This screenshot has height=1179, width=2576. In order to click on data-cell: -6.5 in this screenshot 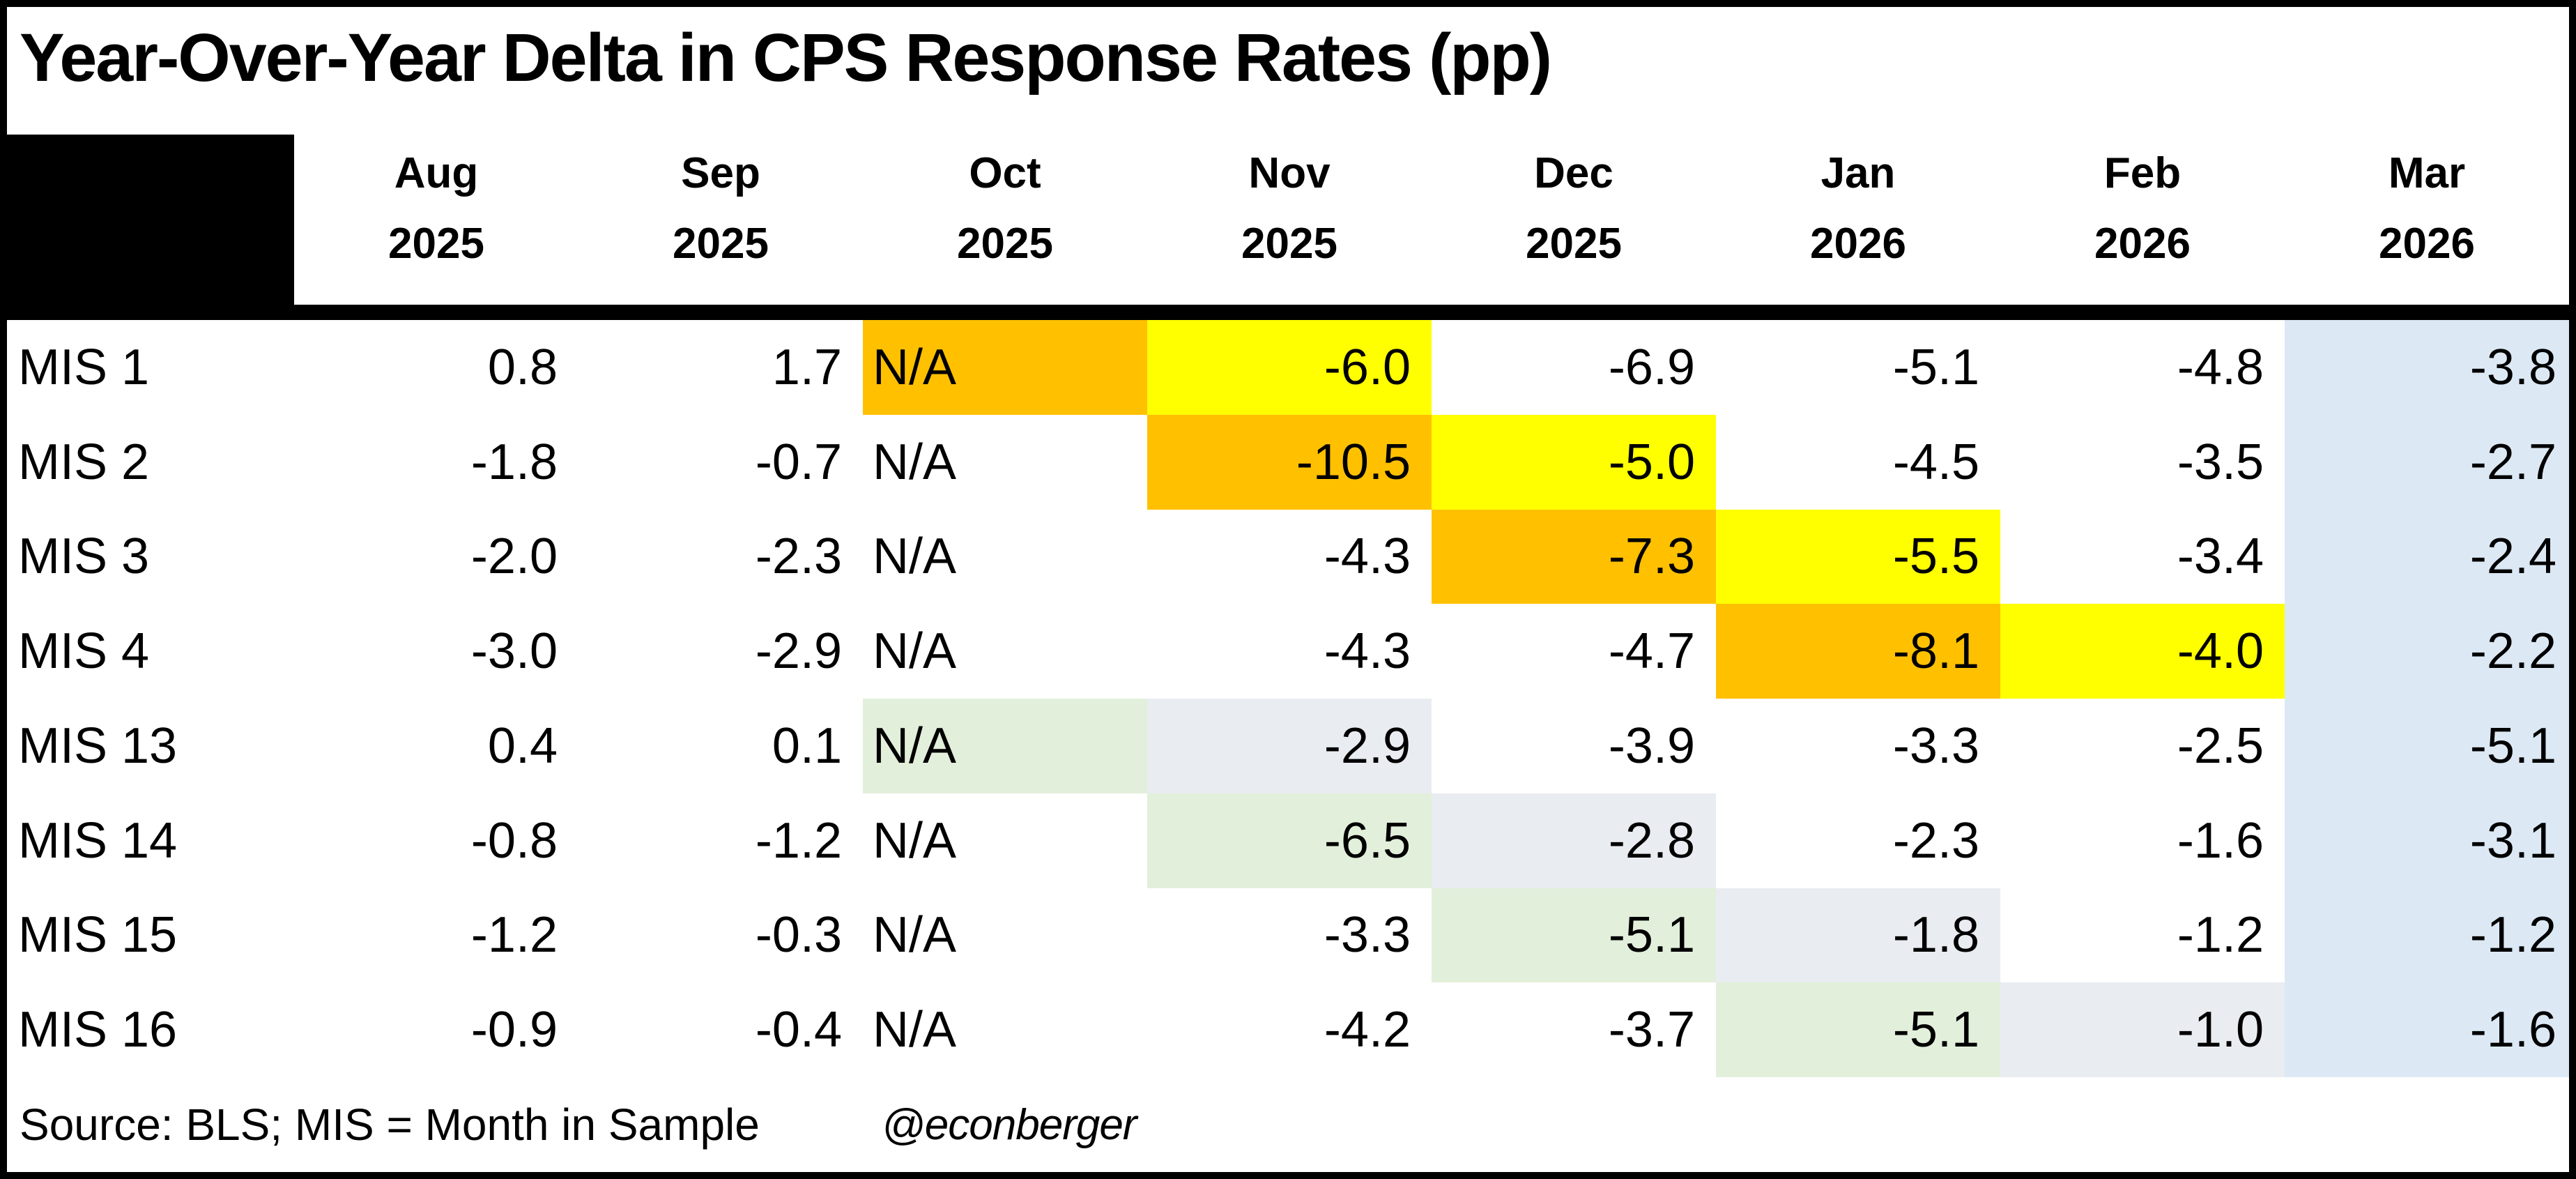, I will do `click(1289, 841)`.